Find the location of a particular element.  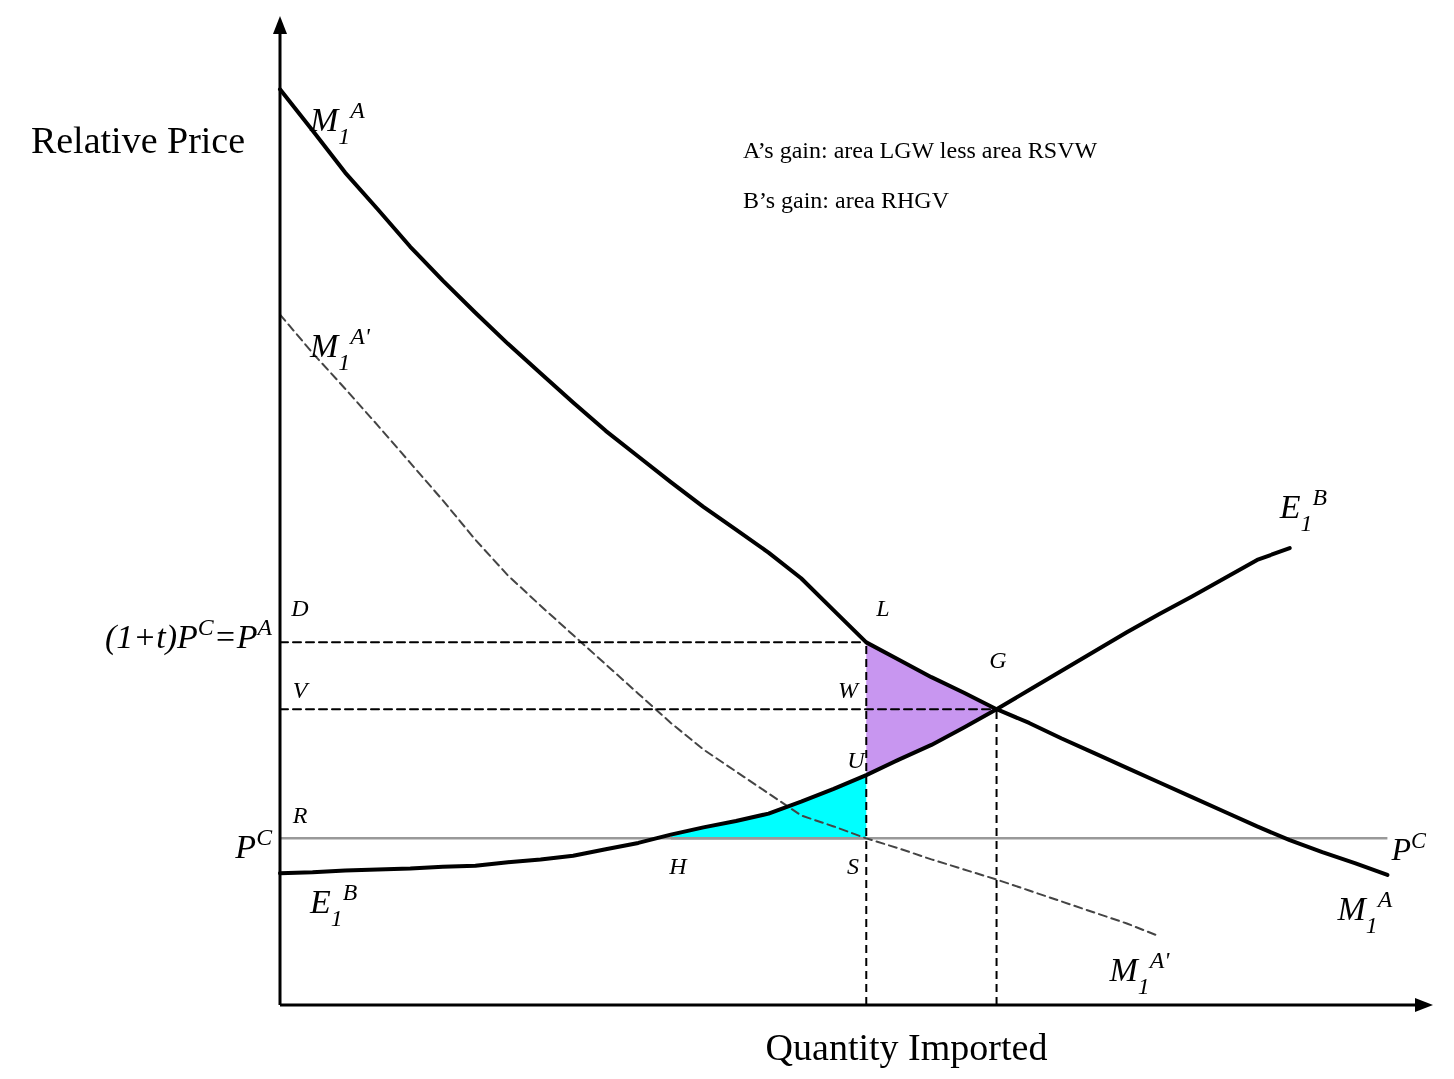

y-axis-title: Relative Price is located at coordinates (138, 140).